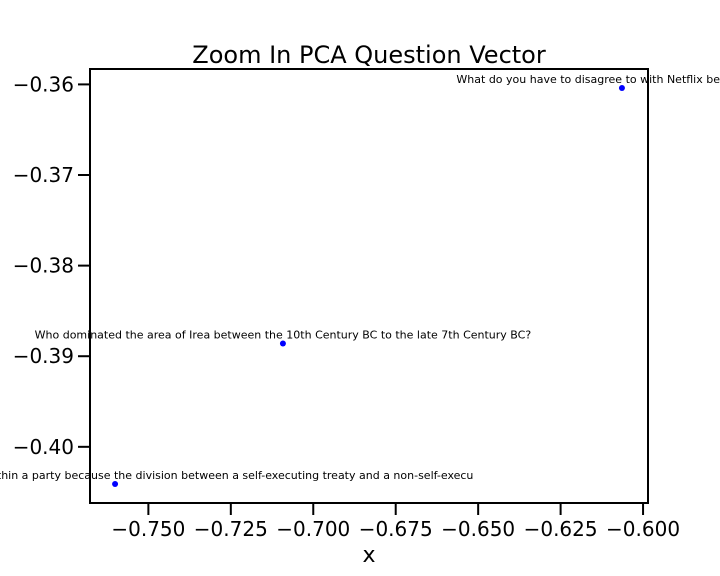 This screenshot has height=576, width=720. Describe the element at coordinates (43, 266) in the screenshot. I see `y-tick-label: −0.38` at that location.